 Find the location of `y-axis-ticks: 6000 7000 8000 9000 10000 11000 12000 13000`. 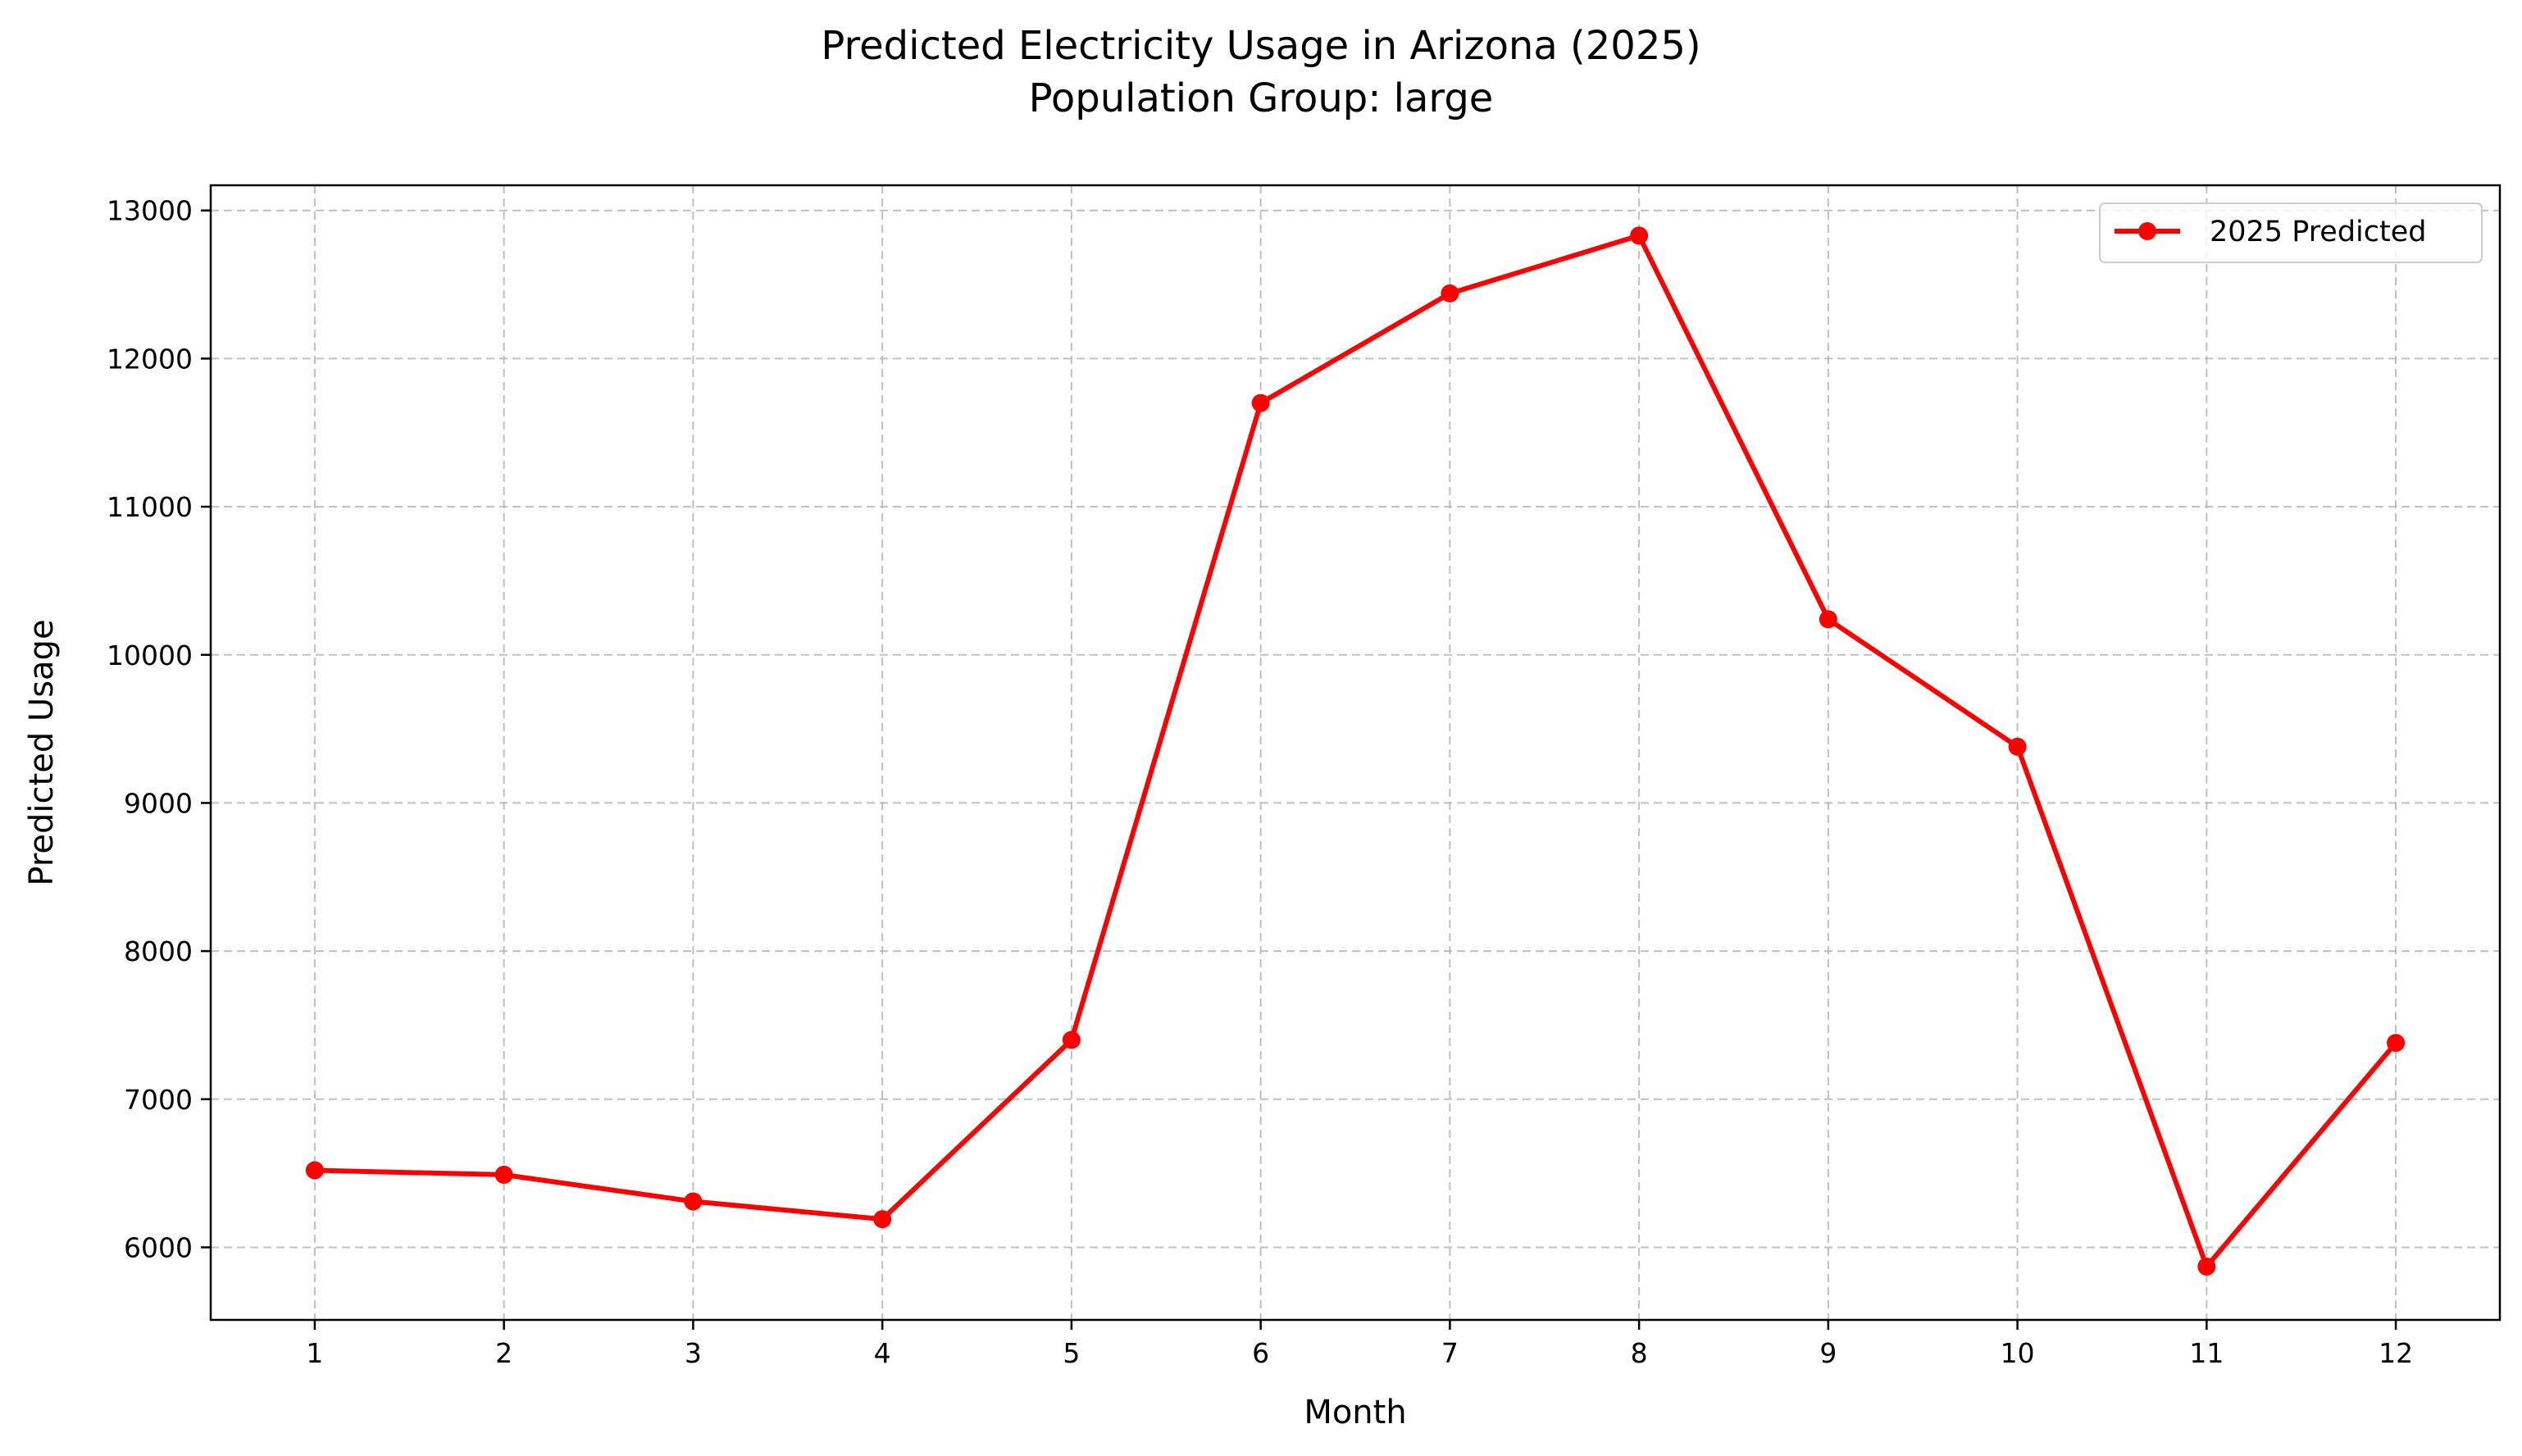

y-axis-ticks: 6000 7000 8000 9000 10000 11000 12000 13000 is located at coordinates (159, 729).